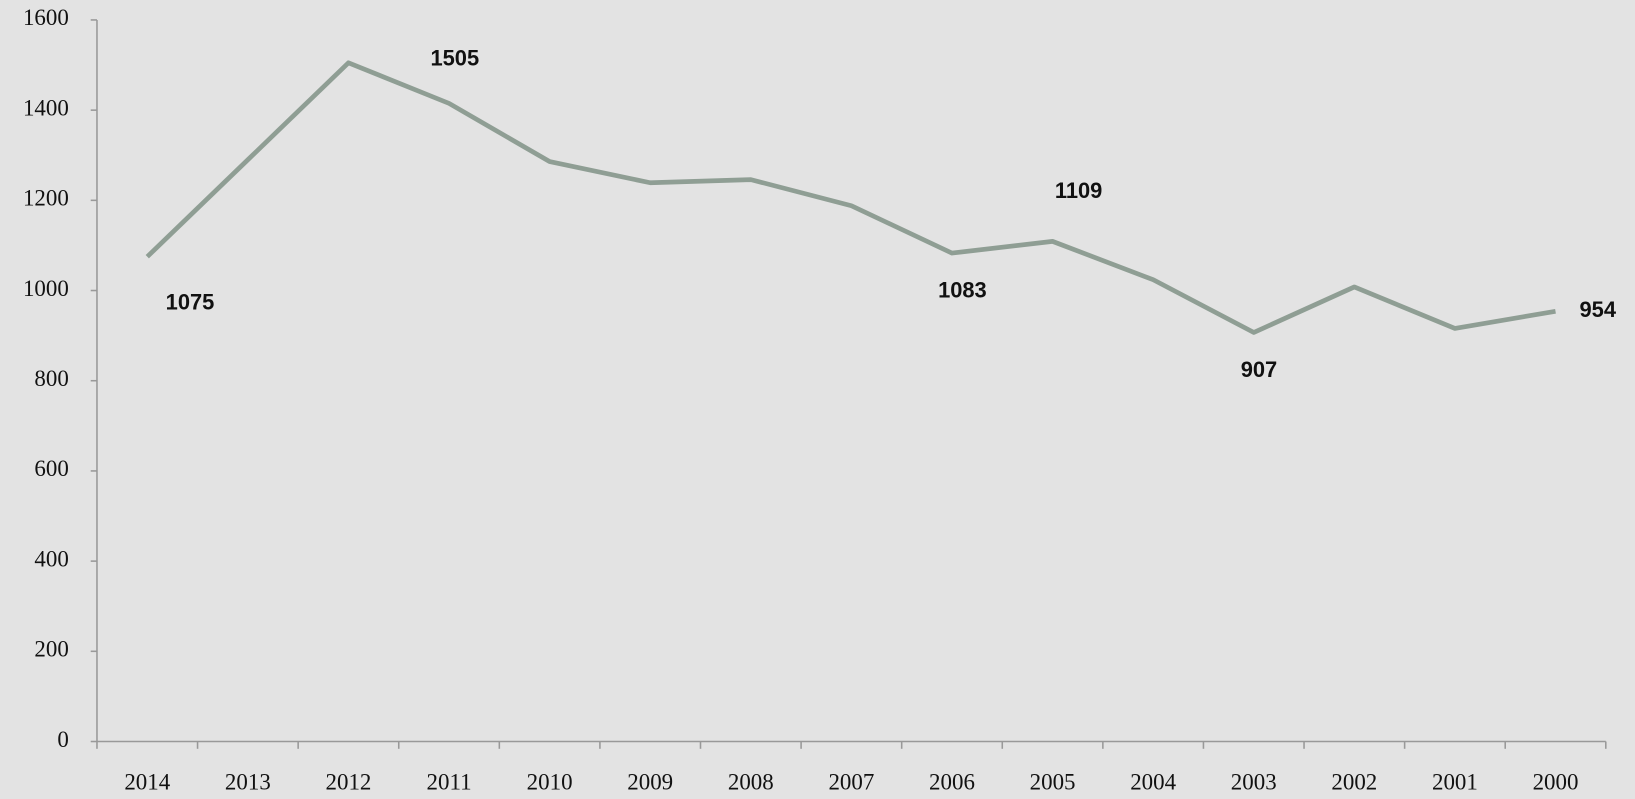 The height and width of the screenshot is (799, 1635). Describe the element at coordinates (1153, 782) in the screenshot. I see `x-tick-label: 2004` at that location.